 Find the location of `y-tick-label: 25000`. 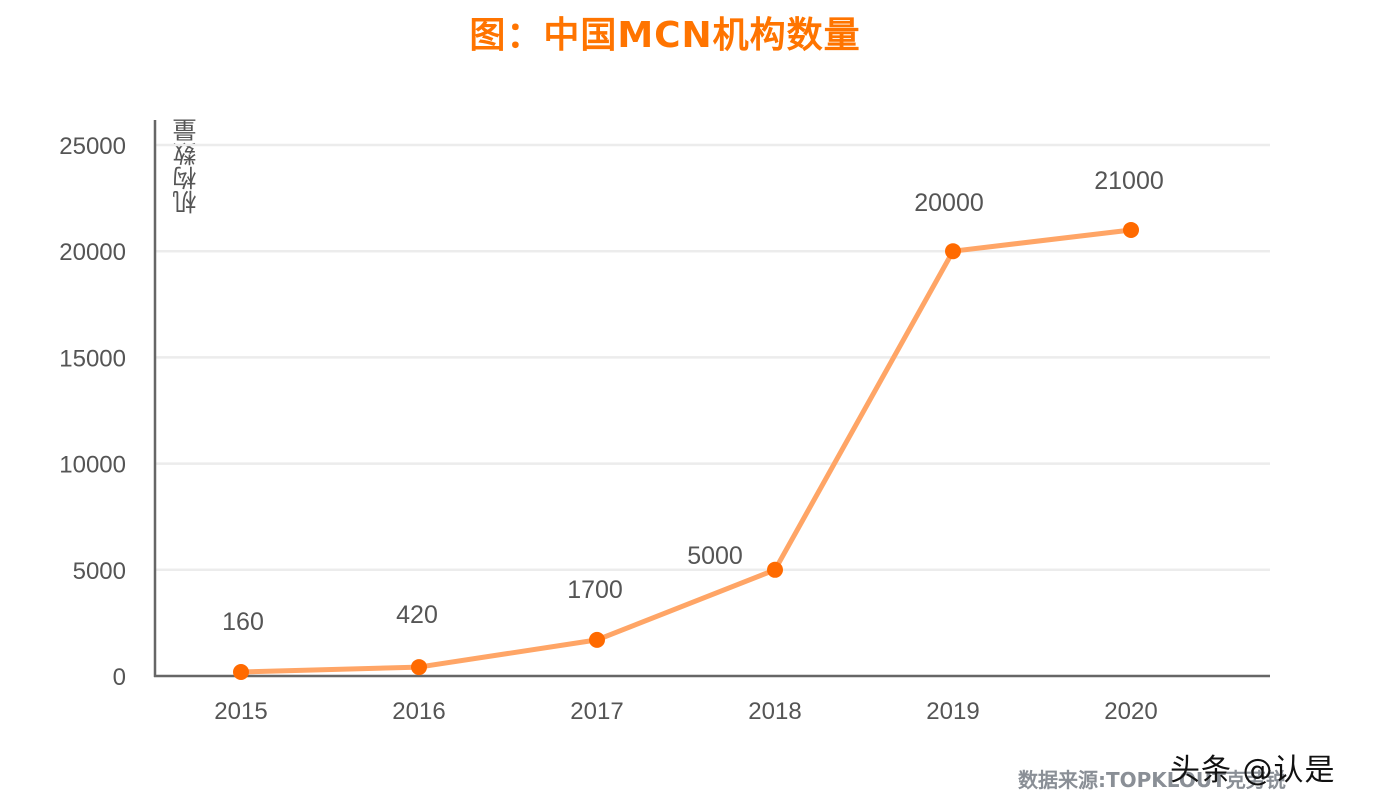

y-tick-label: 25000 is located at coordinates (92, 146).